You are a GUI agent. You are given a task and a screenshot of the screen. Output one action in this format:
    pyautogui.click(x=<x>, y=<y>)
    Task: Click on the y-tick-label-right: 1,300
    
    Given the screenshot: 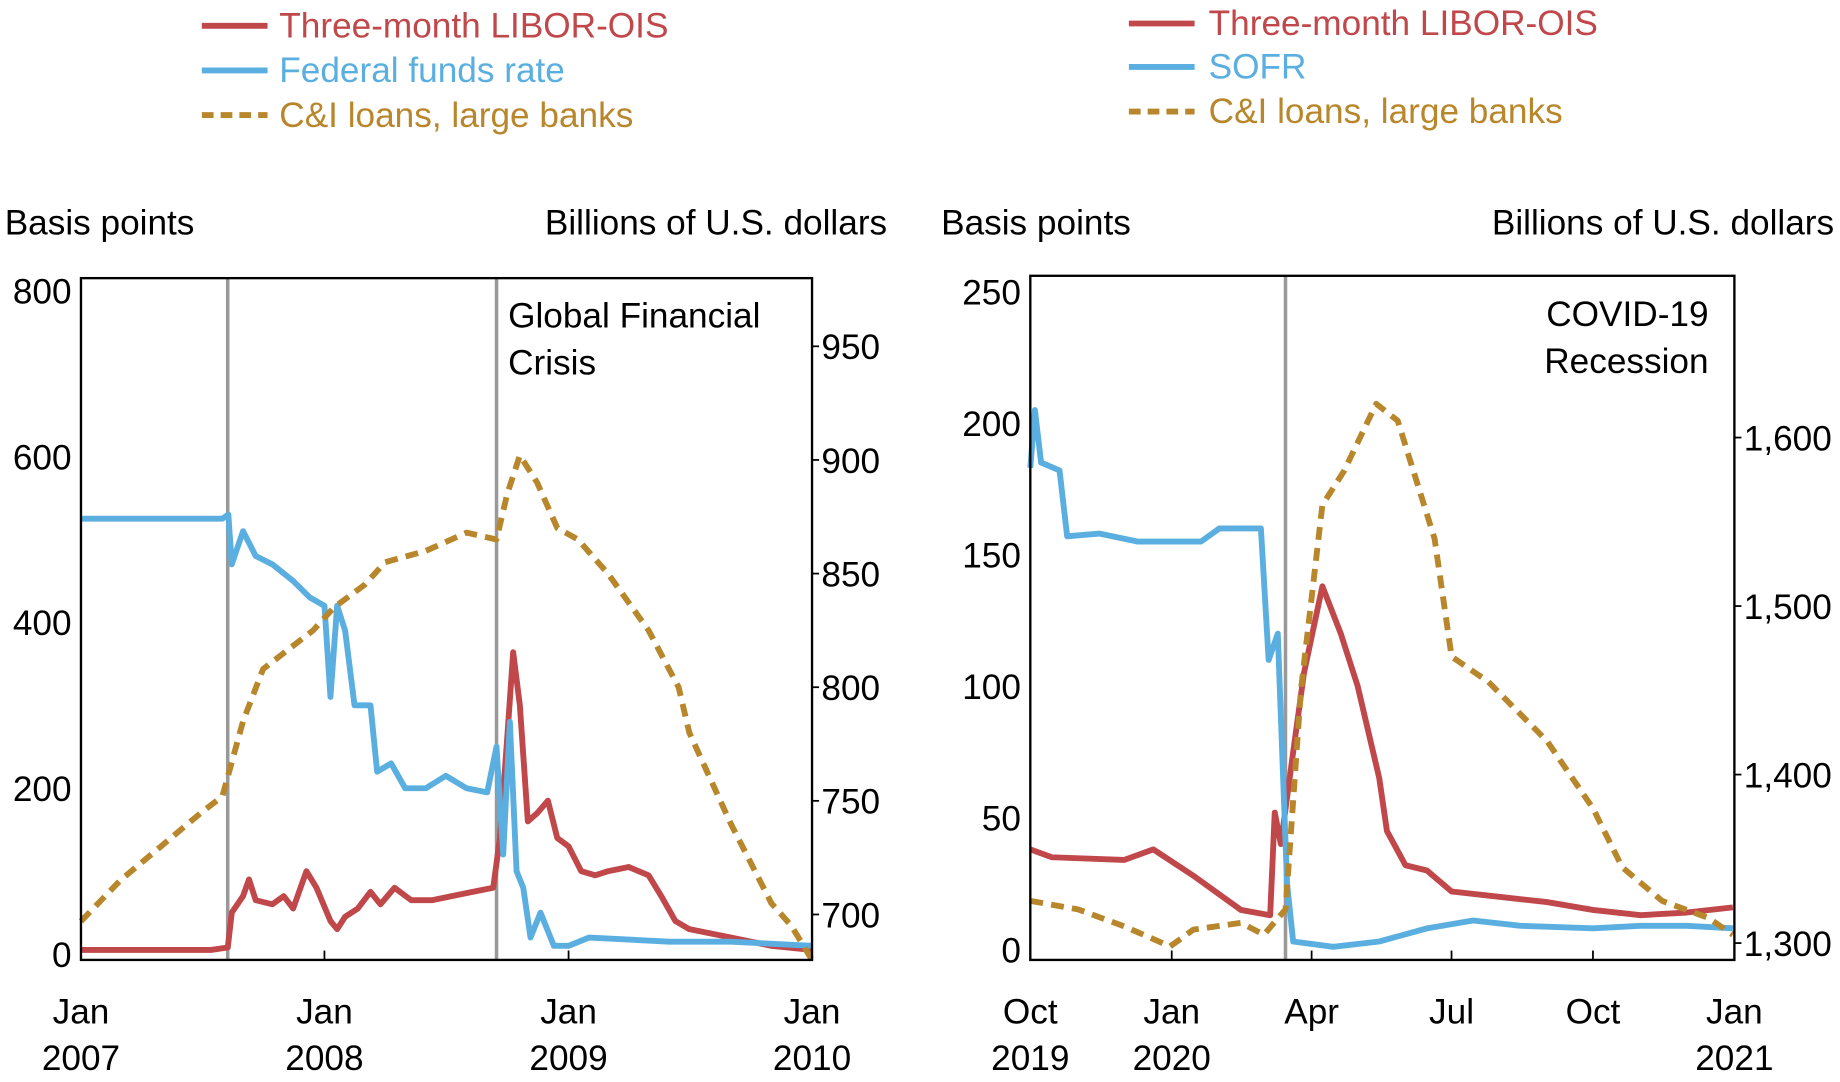 What is the action you would take?
    pyautogui.click(x=1788, y=944)
    